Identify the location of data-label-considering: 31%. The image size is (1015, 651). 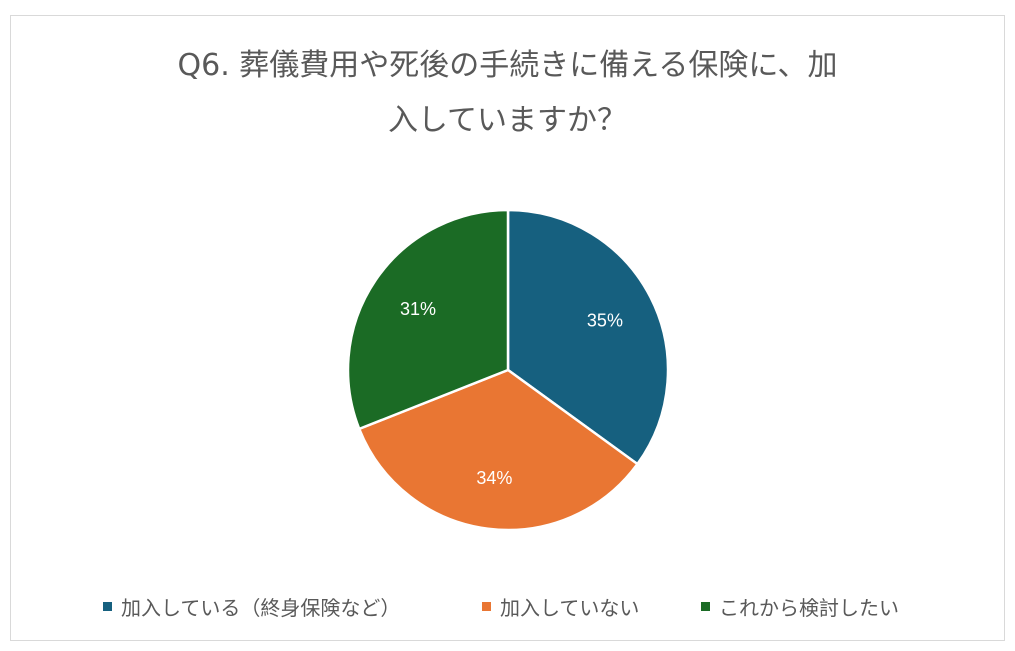
(418, 309).